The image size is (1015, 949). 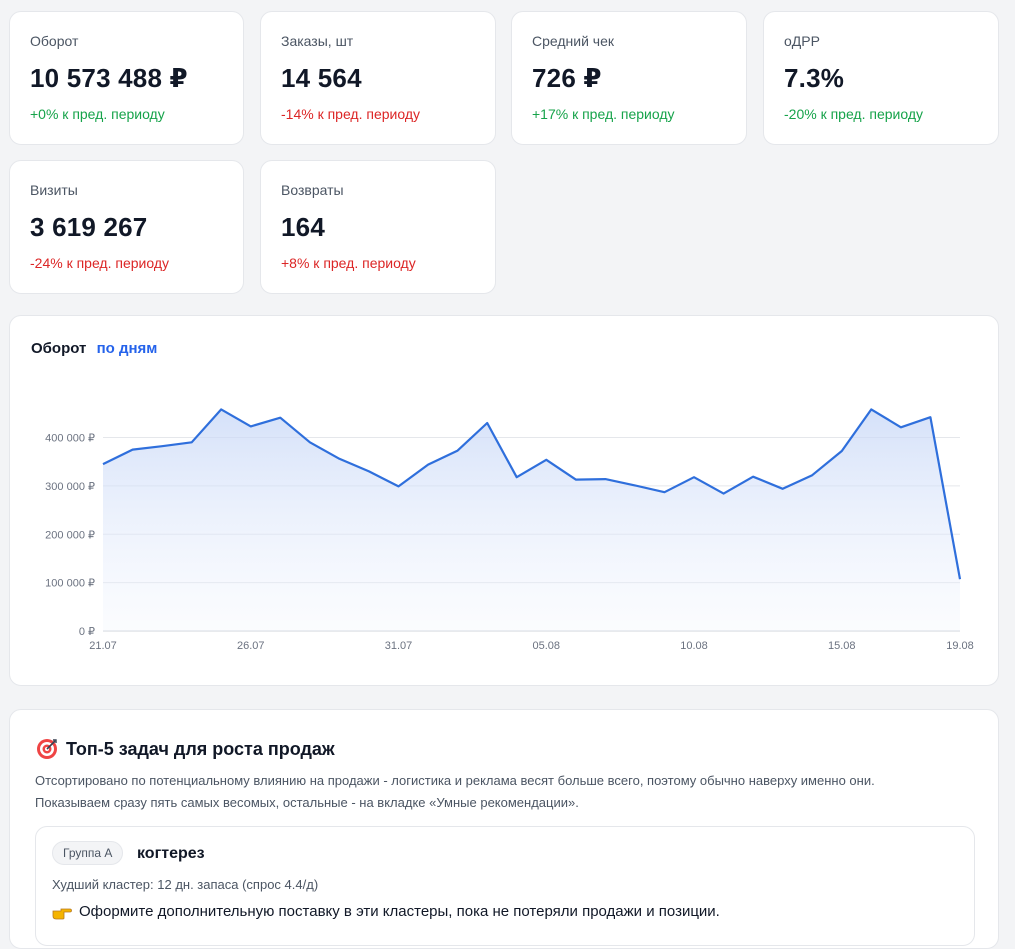 What do you see at coordinates (200, 748) in the screenshot?
I see `tasks-title-text: Топ-5 задач для роста продаж` at bounding box center [200, 748].